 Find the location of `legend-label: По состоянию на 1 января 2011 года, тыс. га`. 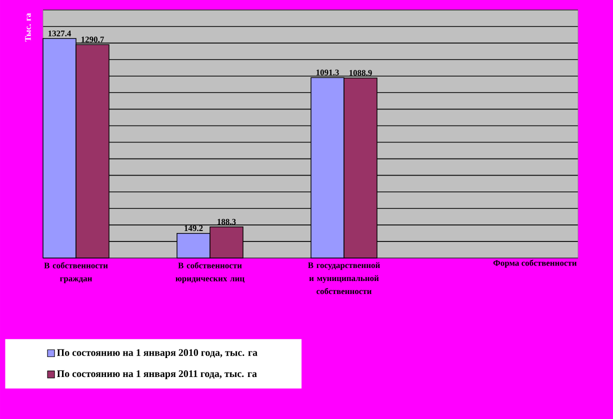

legend-label: По состоянию на 1 января 2011 года, тыс. га is located at coordinates (157, 375).